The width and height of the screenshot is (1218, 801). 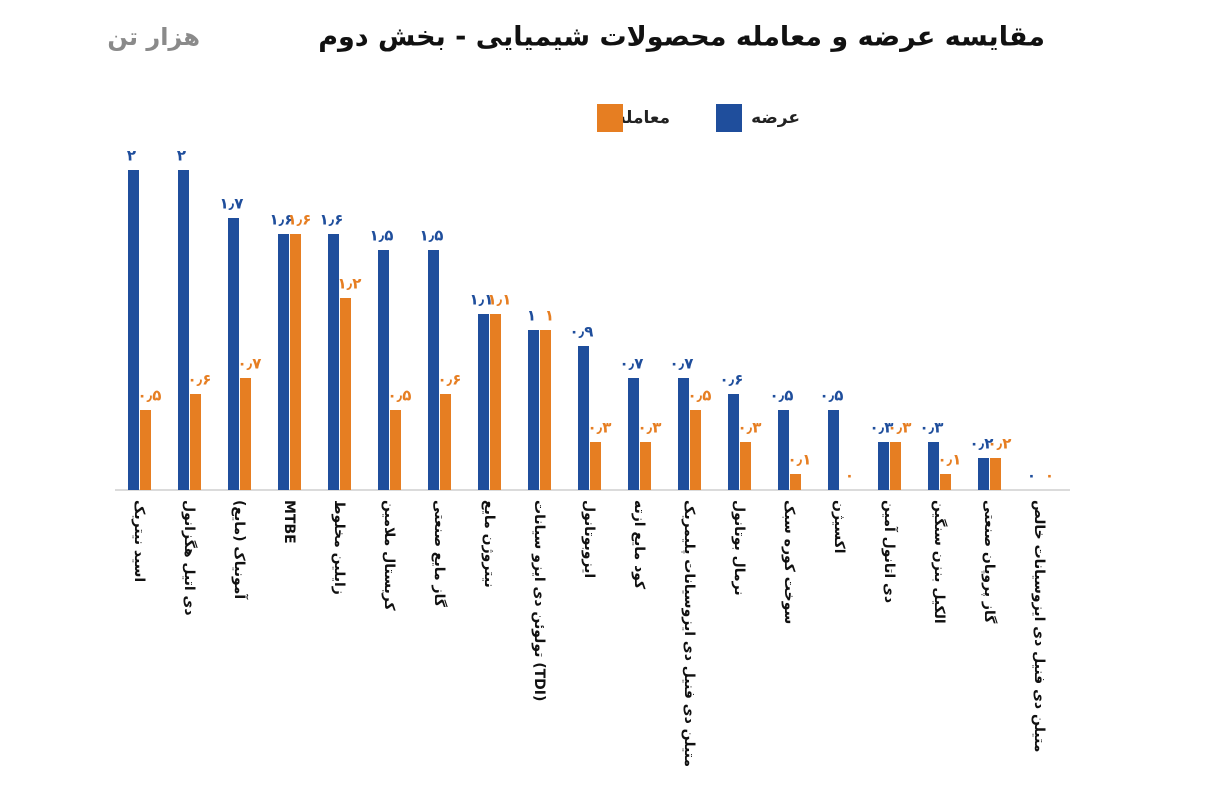 What do you see at coordinates (890, 551) in the screenshot?
I see `x-tick-label: دی اتانول آمین` at bounding box center [890, 551].